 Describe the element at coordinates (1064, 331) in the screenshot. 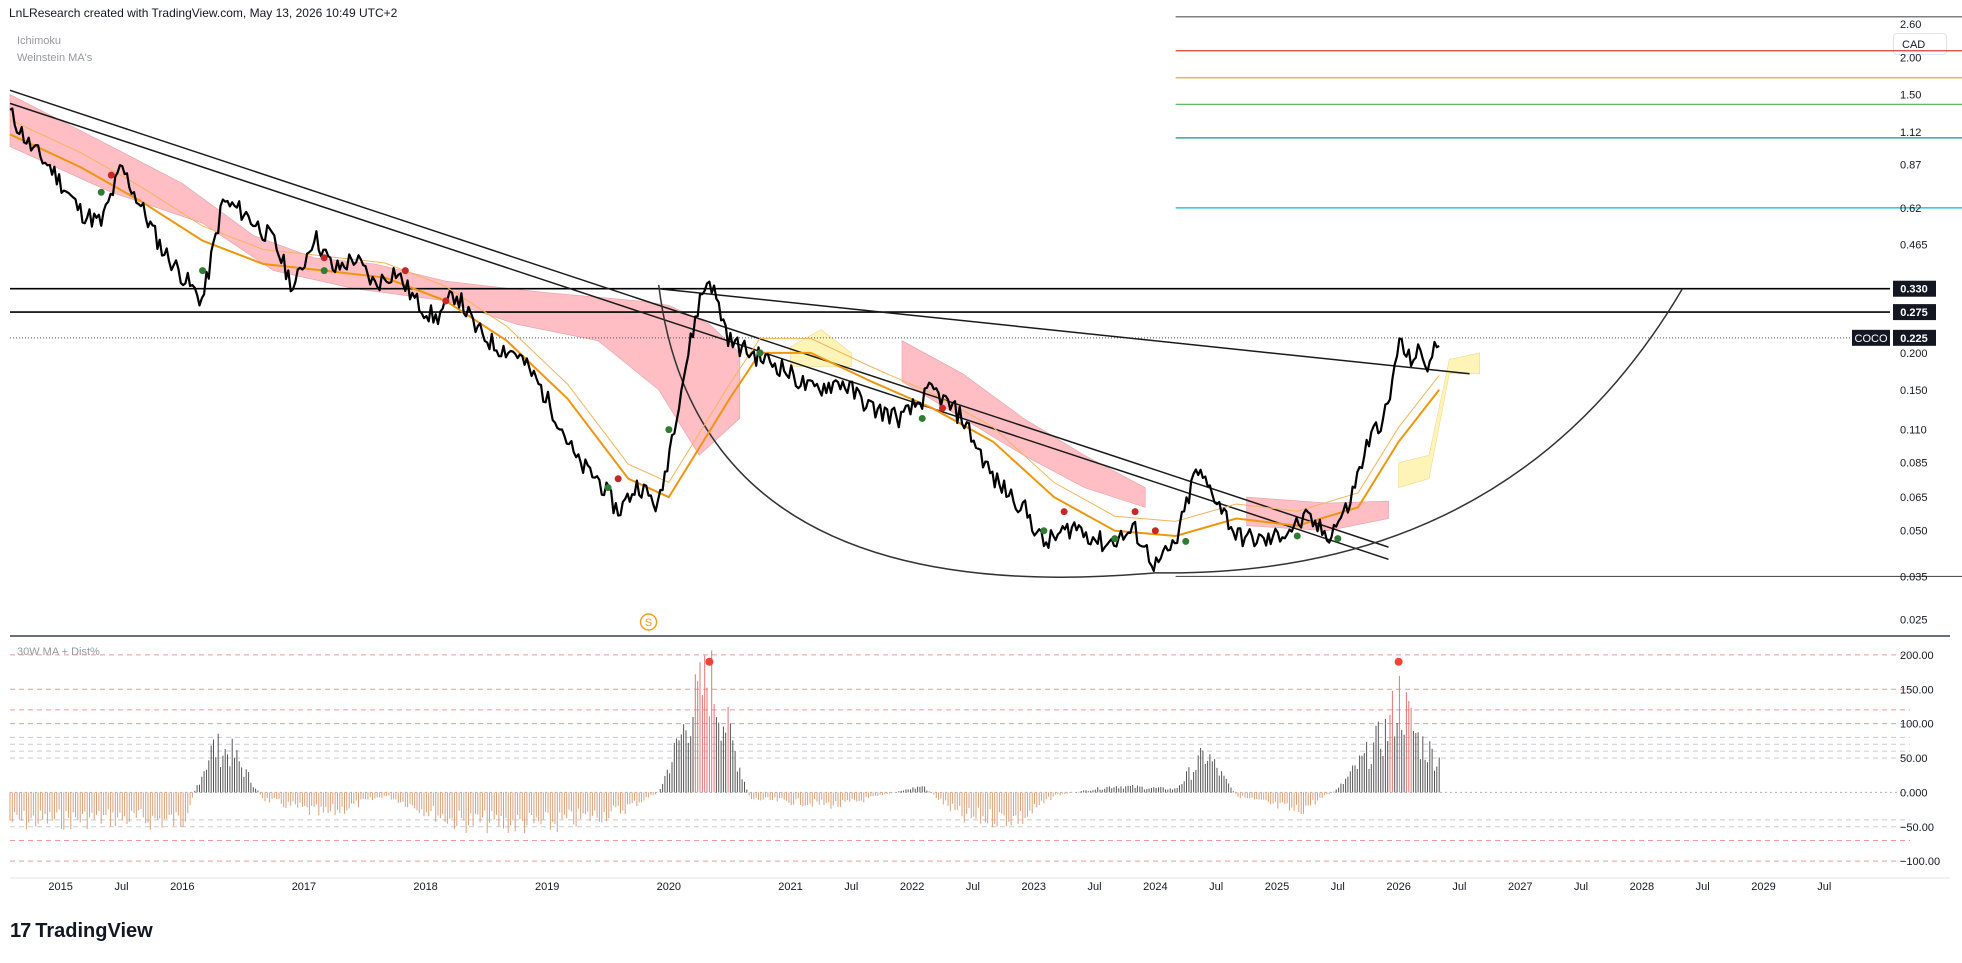

I see `trendline` at that location.